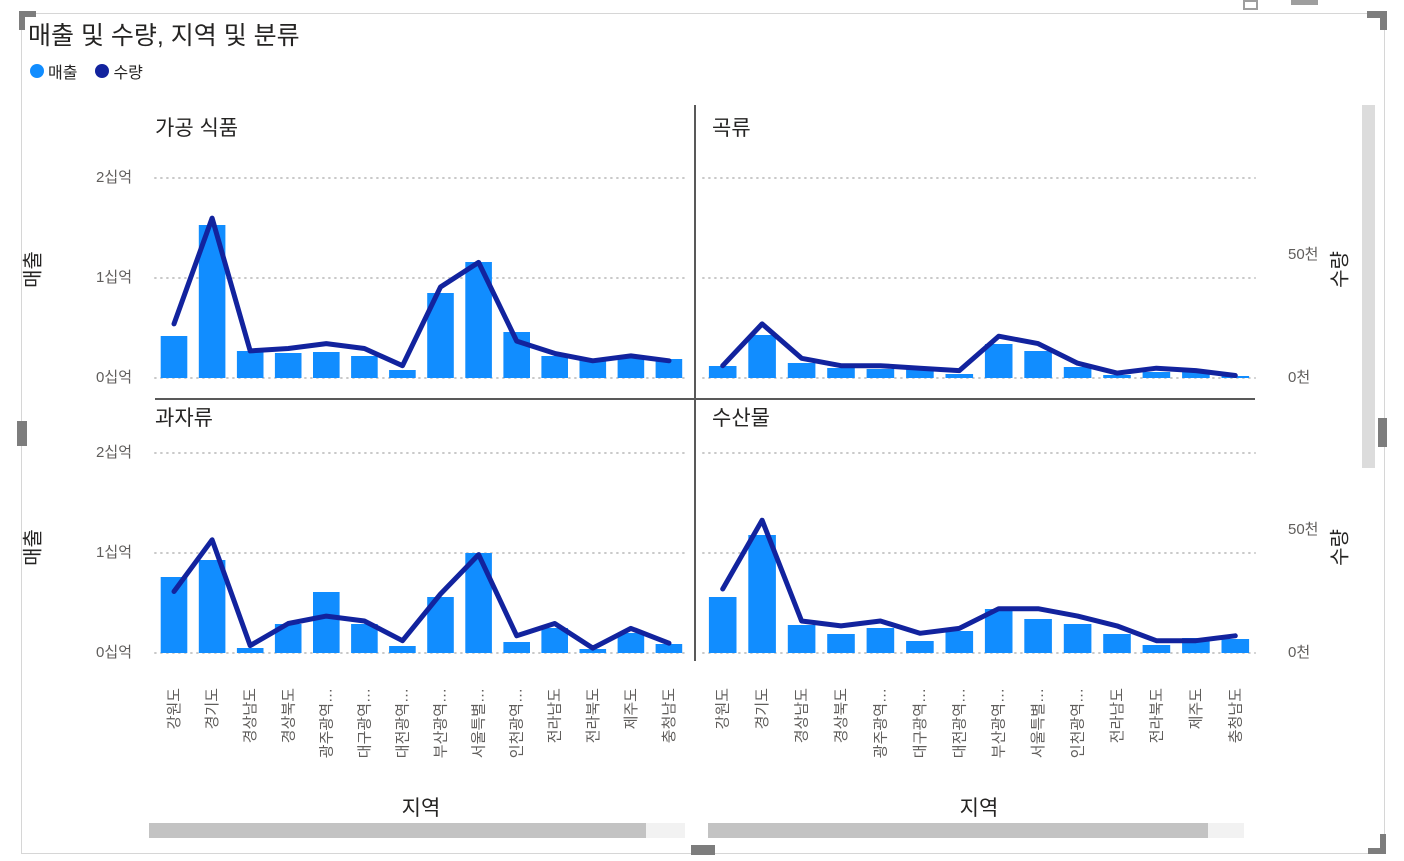 This screenshot has width=1404, height=861. Describe the element at coordinates (1368, 286) in the screenshot. I see `v-scrollbar` at that location.